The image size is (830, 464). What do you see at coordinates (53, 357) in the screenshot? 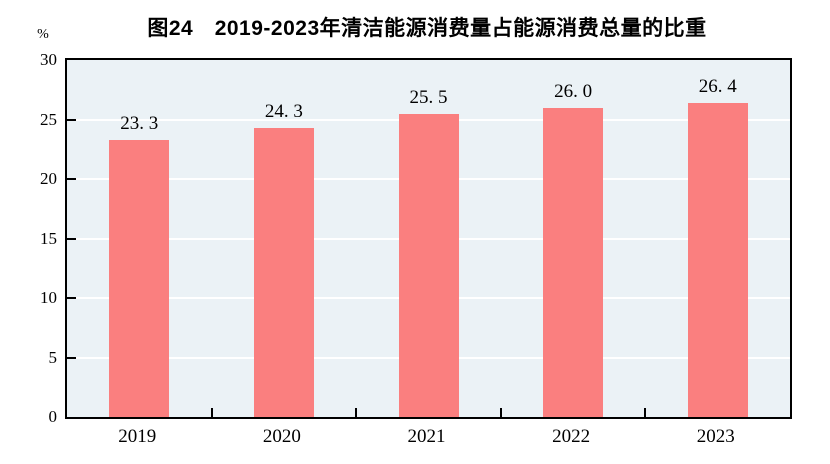
I see `y-axis-tick-label: 5` at bounding box center [53, 357].